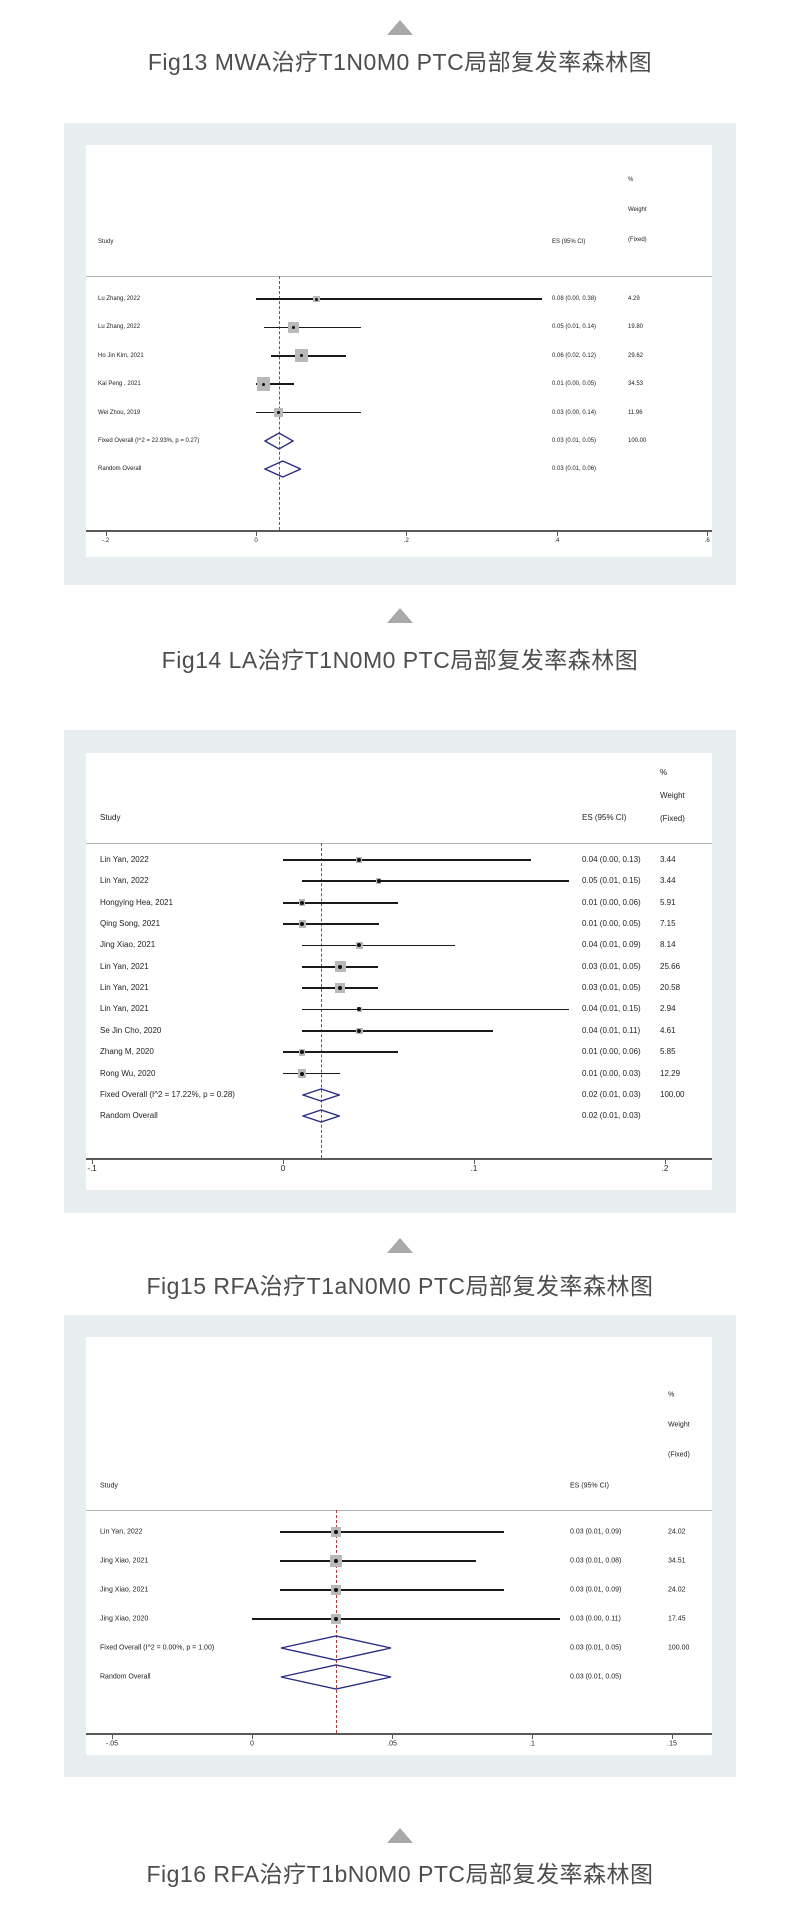  Describe the element at coordinates (636, 384) in the screenshot. I see `weight-value: 34.53` at that location.